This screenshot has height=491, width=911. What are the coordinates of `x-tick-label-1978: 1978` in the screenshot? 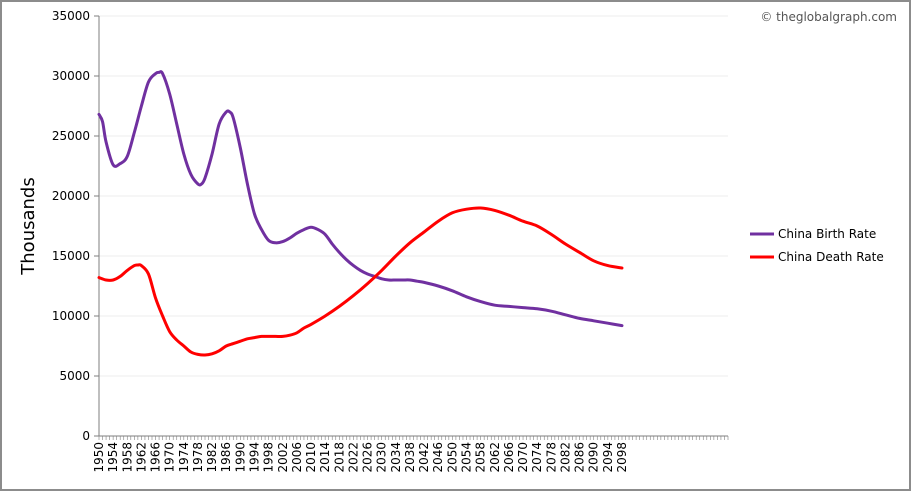 It's located at (198, 457).